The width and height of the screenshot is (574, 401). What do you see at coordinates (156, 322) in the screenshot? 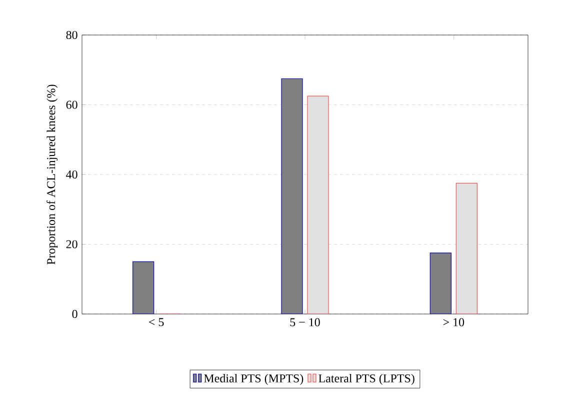
I see `x-tick-label: < 5` at bounding box center [156, 322].